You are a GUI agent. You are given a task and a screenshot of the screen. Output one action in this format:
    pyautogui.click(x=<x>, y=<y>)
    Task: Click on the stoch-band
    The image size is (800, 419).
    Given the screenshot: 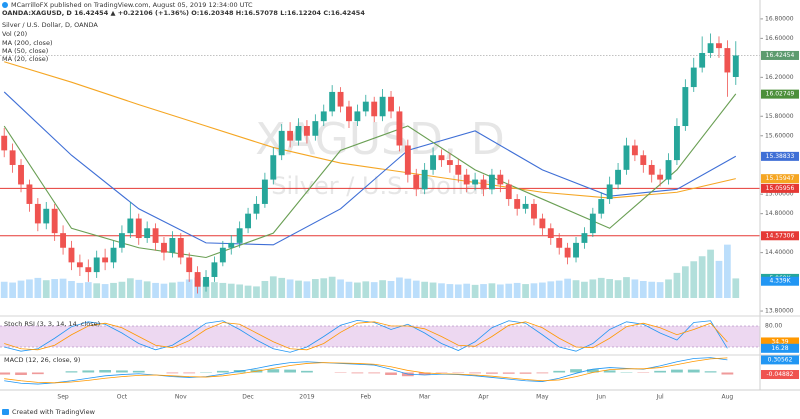 What is the action you would take?
    pyautogui.click(x=380, y=336)
    